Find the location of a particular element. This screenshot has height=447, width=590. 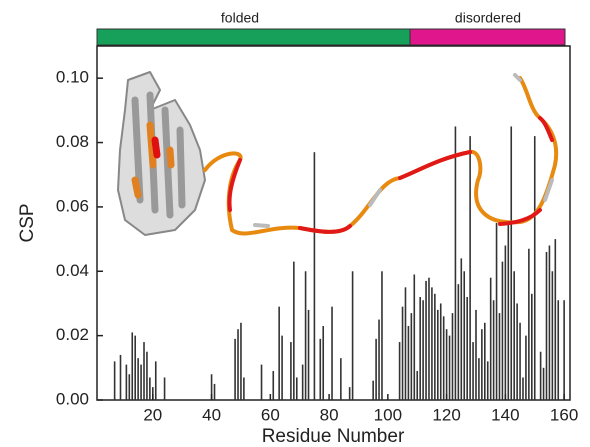

x-tick-label: 100 is located at coordinates (388, 414).